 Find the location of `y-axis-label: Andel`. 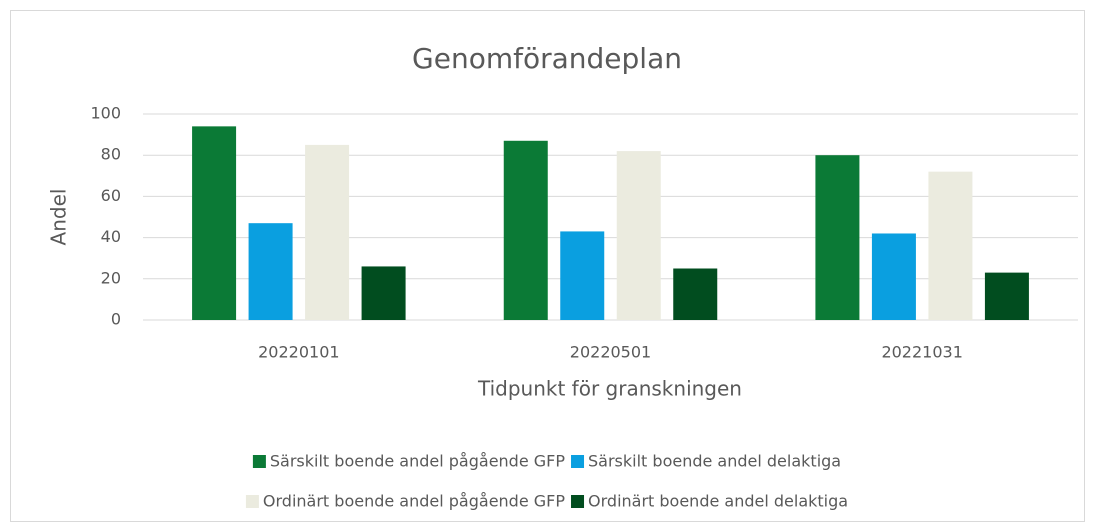

y-axis-label: Andel is located at coordinates (59, 217).